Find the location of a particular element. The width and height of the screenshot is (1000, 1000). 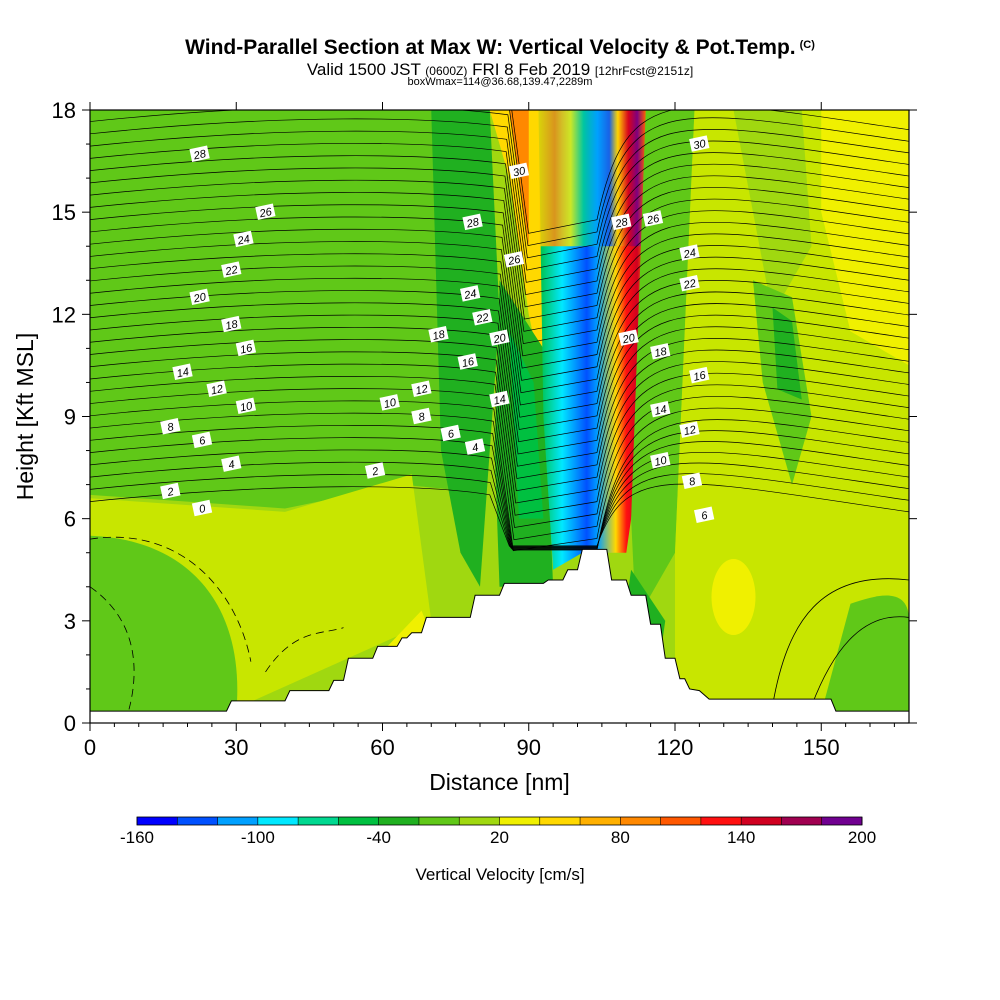

contour-label-text: 10 is located at coordinates (390, 404).